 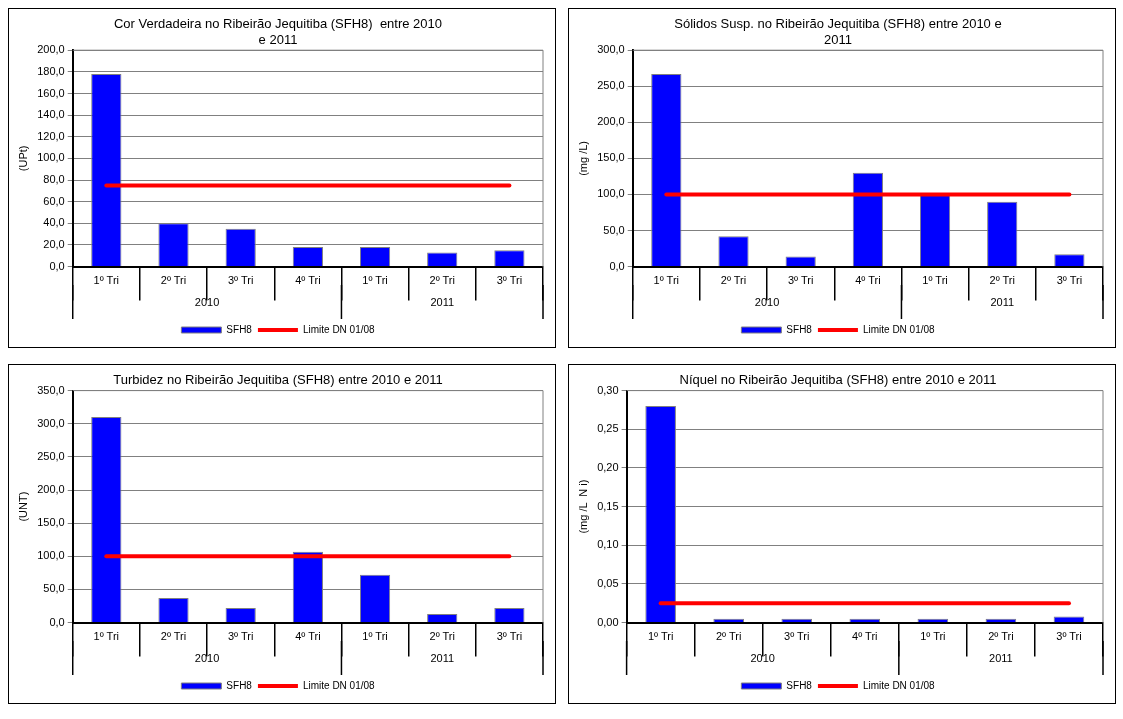 What do you see at coordinates (51, 135) in the screenshot?
I see `y-tick-label: 120,0` at bounding box center [51, 135].